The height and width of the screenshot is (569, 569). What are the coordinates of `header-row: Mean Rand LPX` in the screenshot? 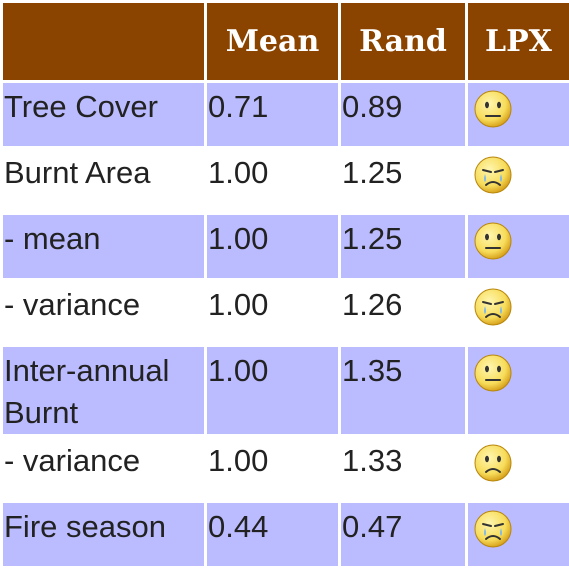 It's located at (285, 42).